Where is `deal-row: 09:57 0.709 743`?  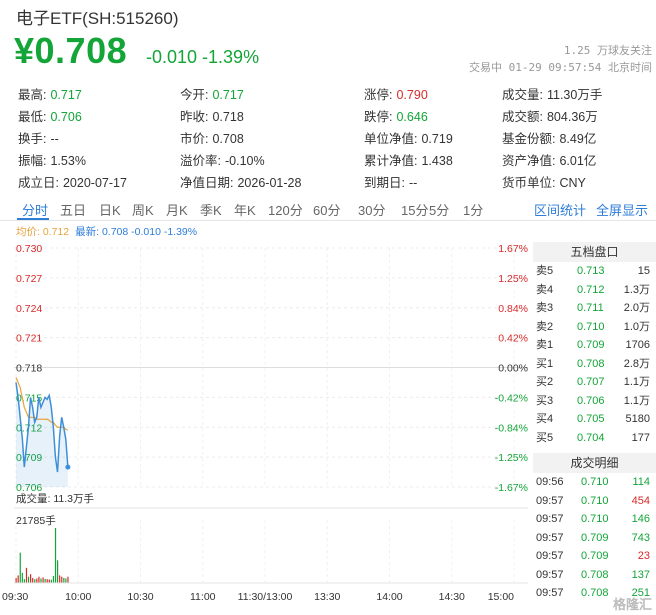
deal-row: 09:57 0.709 743 is located at coordinates (594, 538).